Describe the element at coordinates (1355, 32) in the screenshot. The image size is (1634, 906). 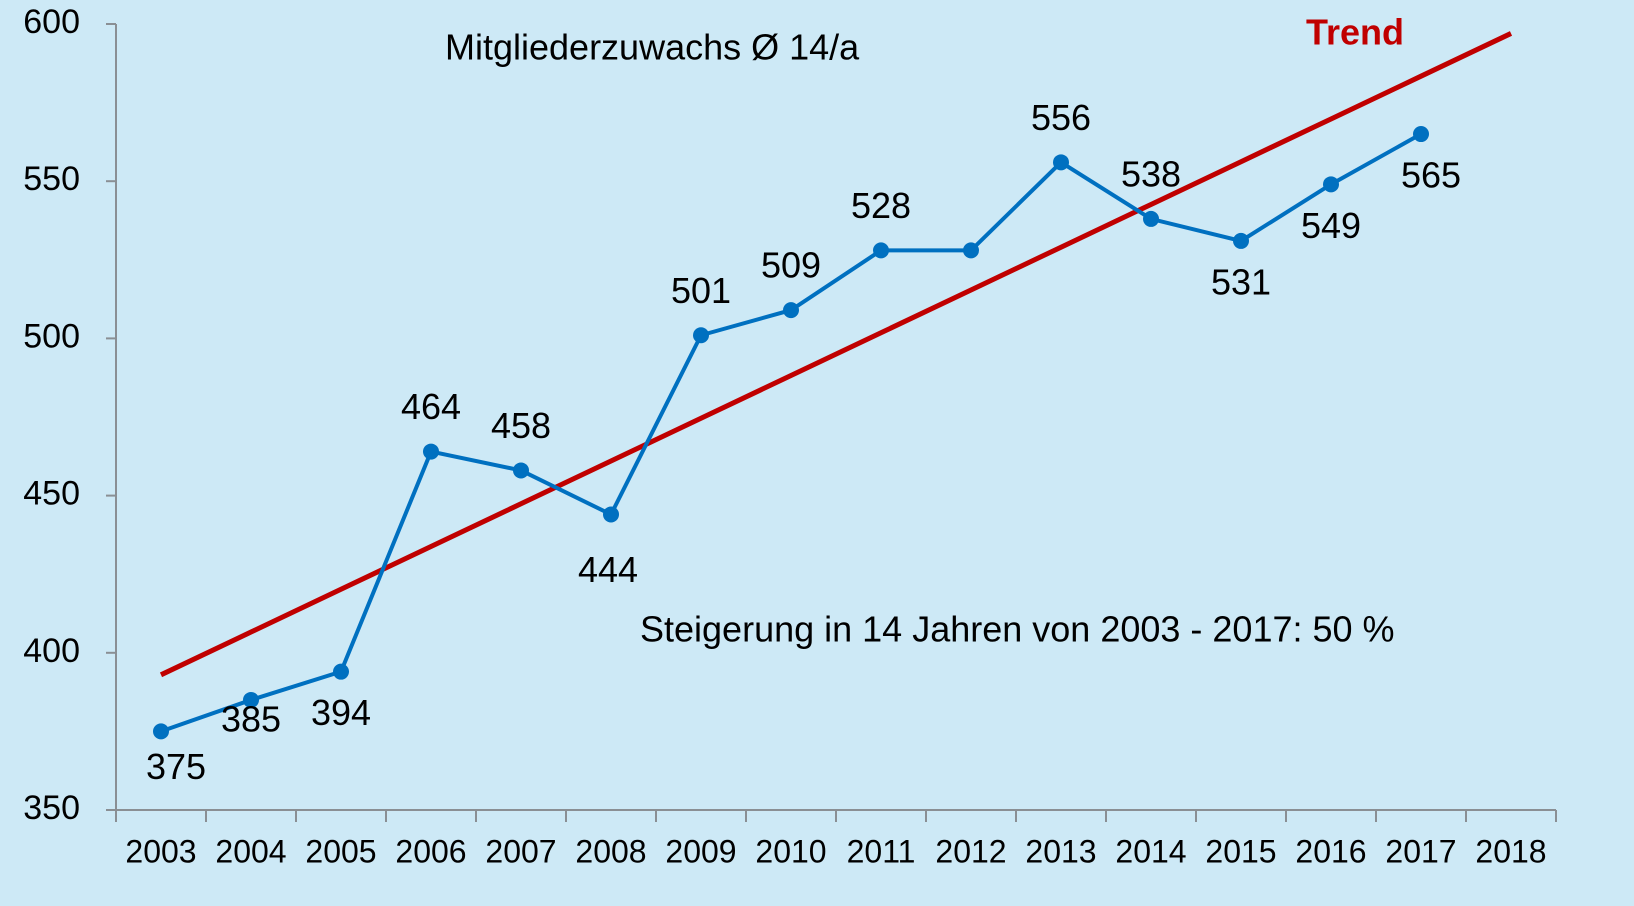
I see `trend-label: Trend` at that location.